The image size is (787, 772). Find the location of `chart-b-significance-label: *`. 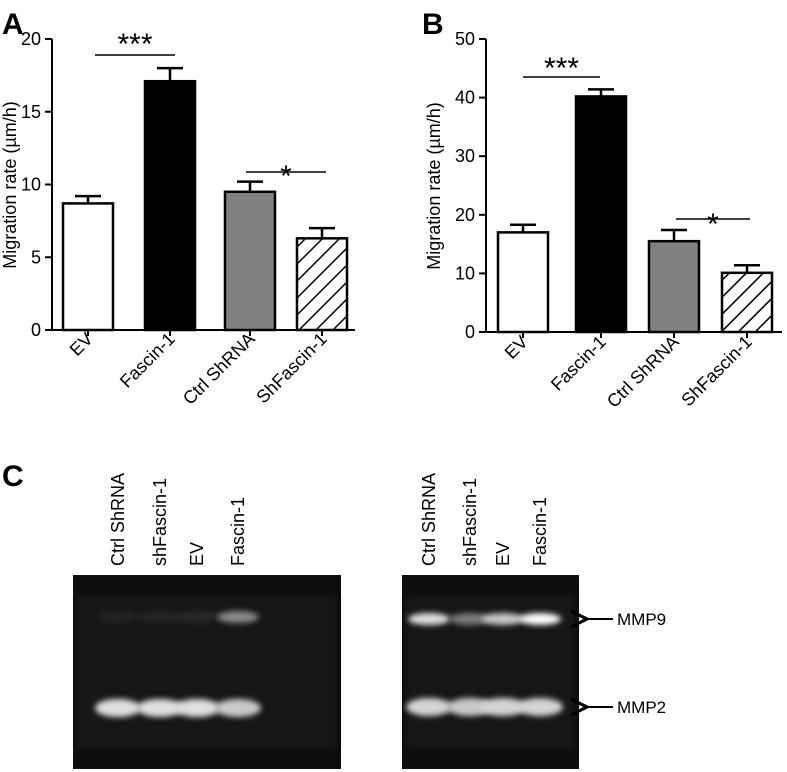

chart-b-significance-label: * is located at coordinates (713, 224).